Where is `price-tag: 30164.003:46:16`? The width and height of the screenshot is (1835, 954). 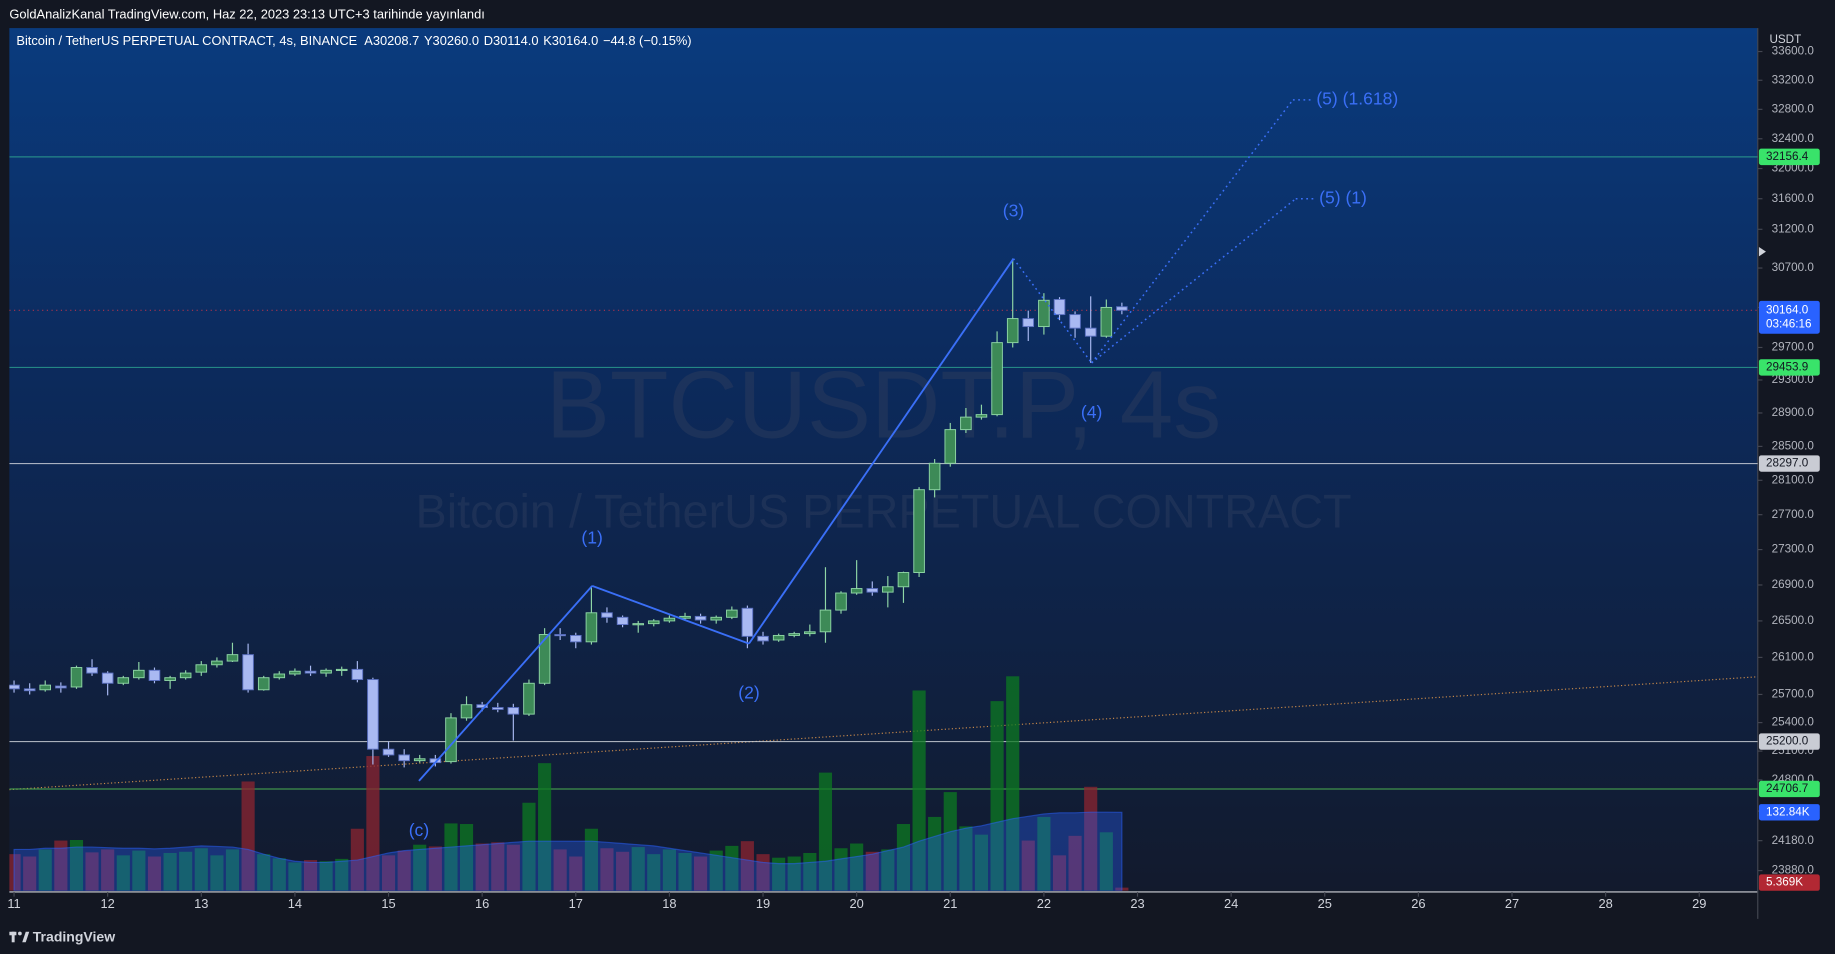 price-tag: 30164.003:46:16 is located at coordinates (1789, 317).